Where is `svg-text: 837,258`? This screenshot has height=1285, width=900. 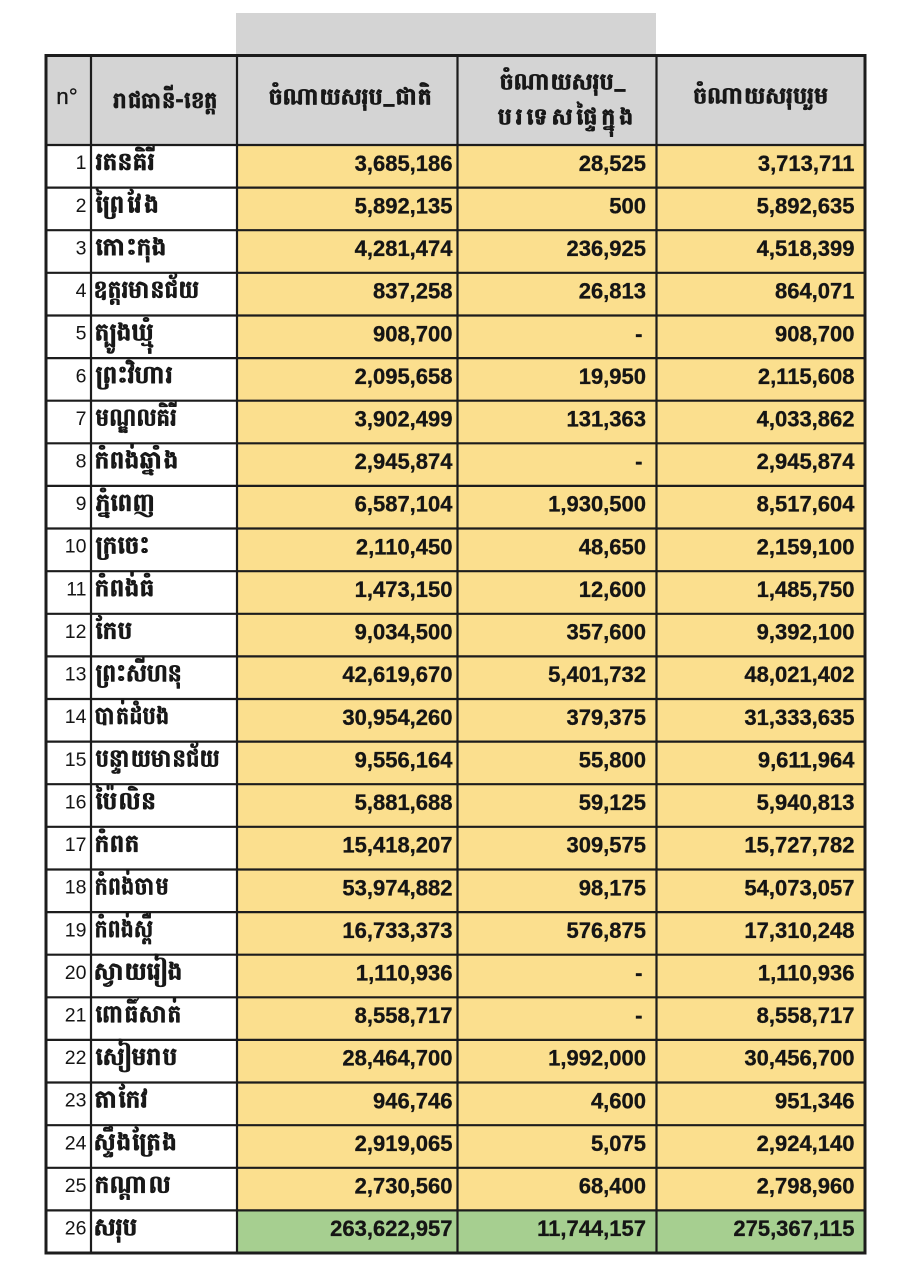
svg-text: 837,258 is located at coordinates (413, 291).